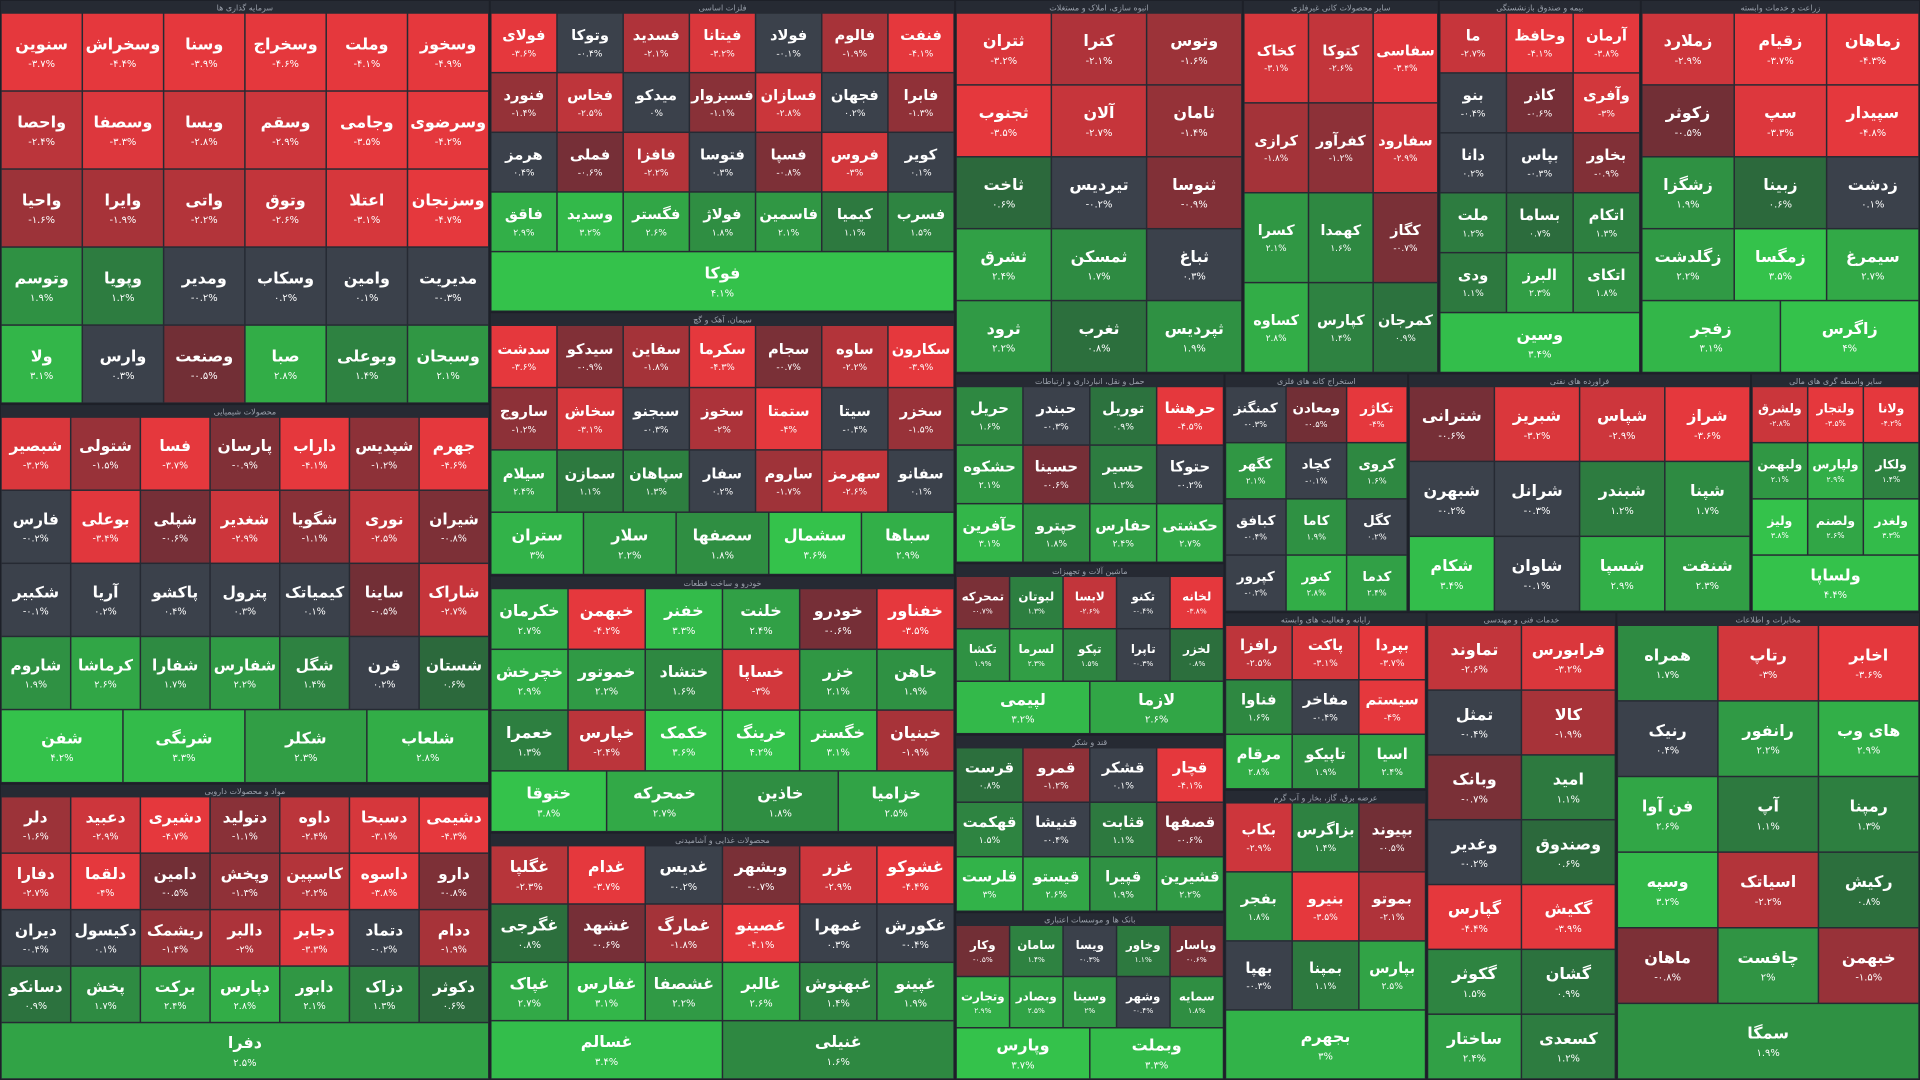 This screenshot has height=1080, width=1920. Describe the element at coordinates (723, 273) in the screenshot. I see `ticker-name: فوکا` at that location.